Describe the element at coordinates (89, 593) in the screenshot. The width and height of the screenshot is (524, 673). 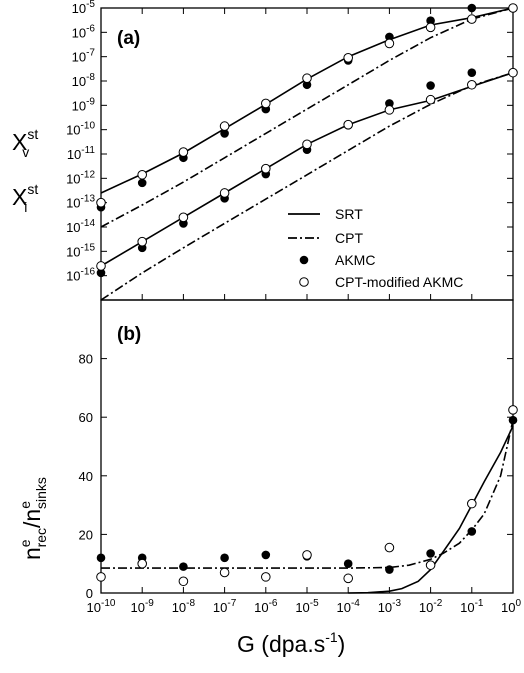
I see `panel-b-y-tick-label: 0` at that location.